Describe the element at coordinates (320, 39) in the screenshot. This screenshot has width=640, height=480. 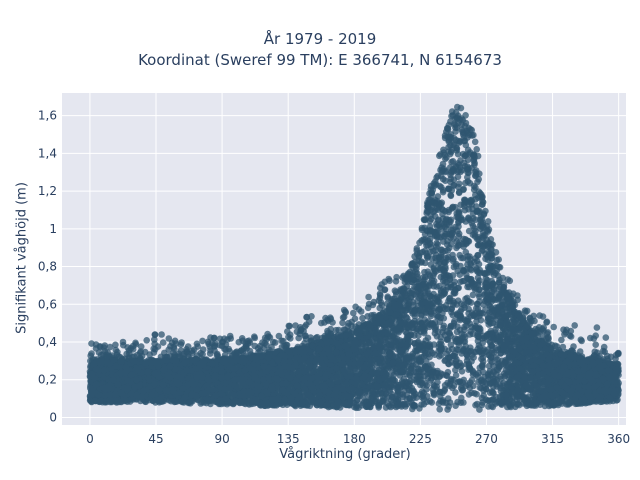
I see `chart-title: År 1979 - 2019` at that location.